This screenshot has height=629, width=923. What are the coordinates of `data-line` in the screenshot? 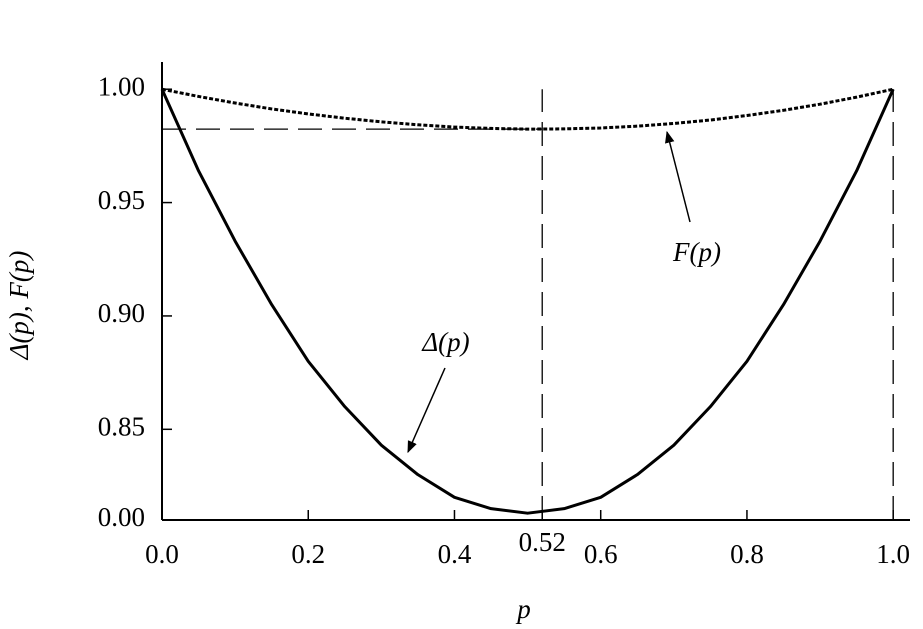 It's located at (527, 109).